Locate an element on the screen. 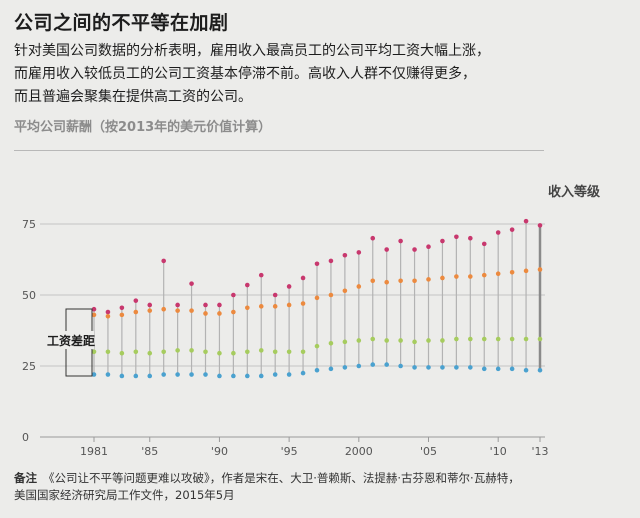 This screenshot has height=518, width=640. x-tick-label: '85 is located at coordinates (149, 451).